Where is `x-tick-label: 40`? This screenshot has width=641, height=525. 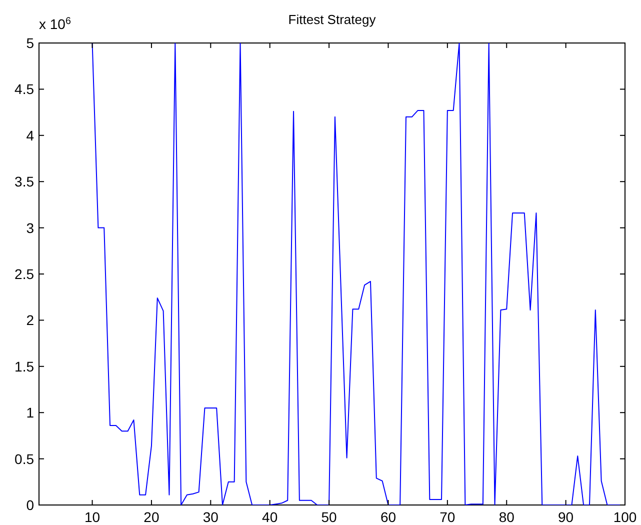
x-tick-label: 40 is located at coordinates (270, 517).